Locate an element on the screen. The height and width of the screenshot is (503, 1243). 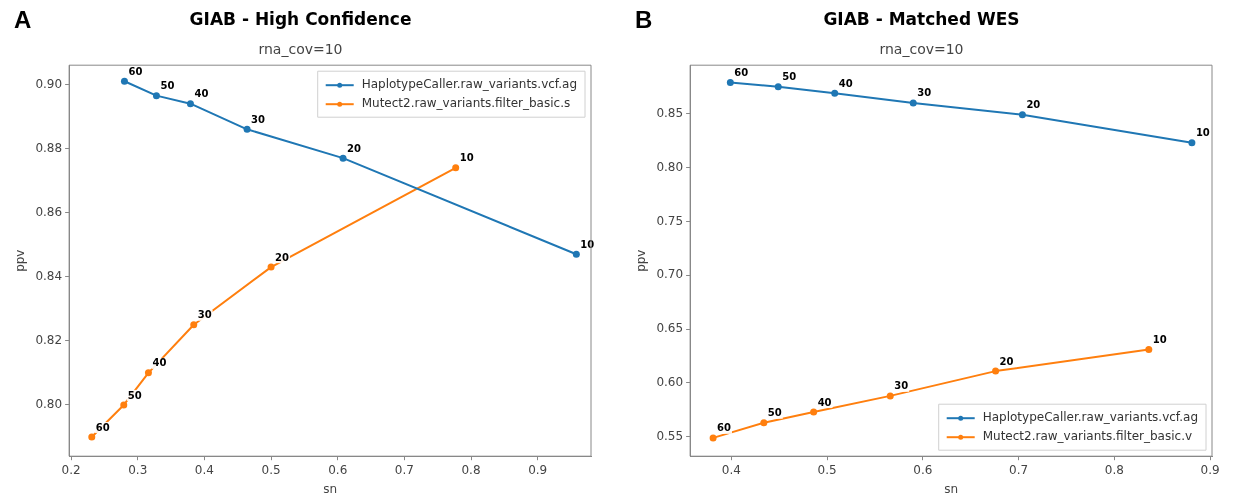
x-tick-label: 0.2 is located at coordinates (71, 469).